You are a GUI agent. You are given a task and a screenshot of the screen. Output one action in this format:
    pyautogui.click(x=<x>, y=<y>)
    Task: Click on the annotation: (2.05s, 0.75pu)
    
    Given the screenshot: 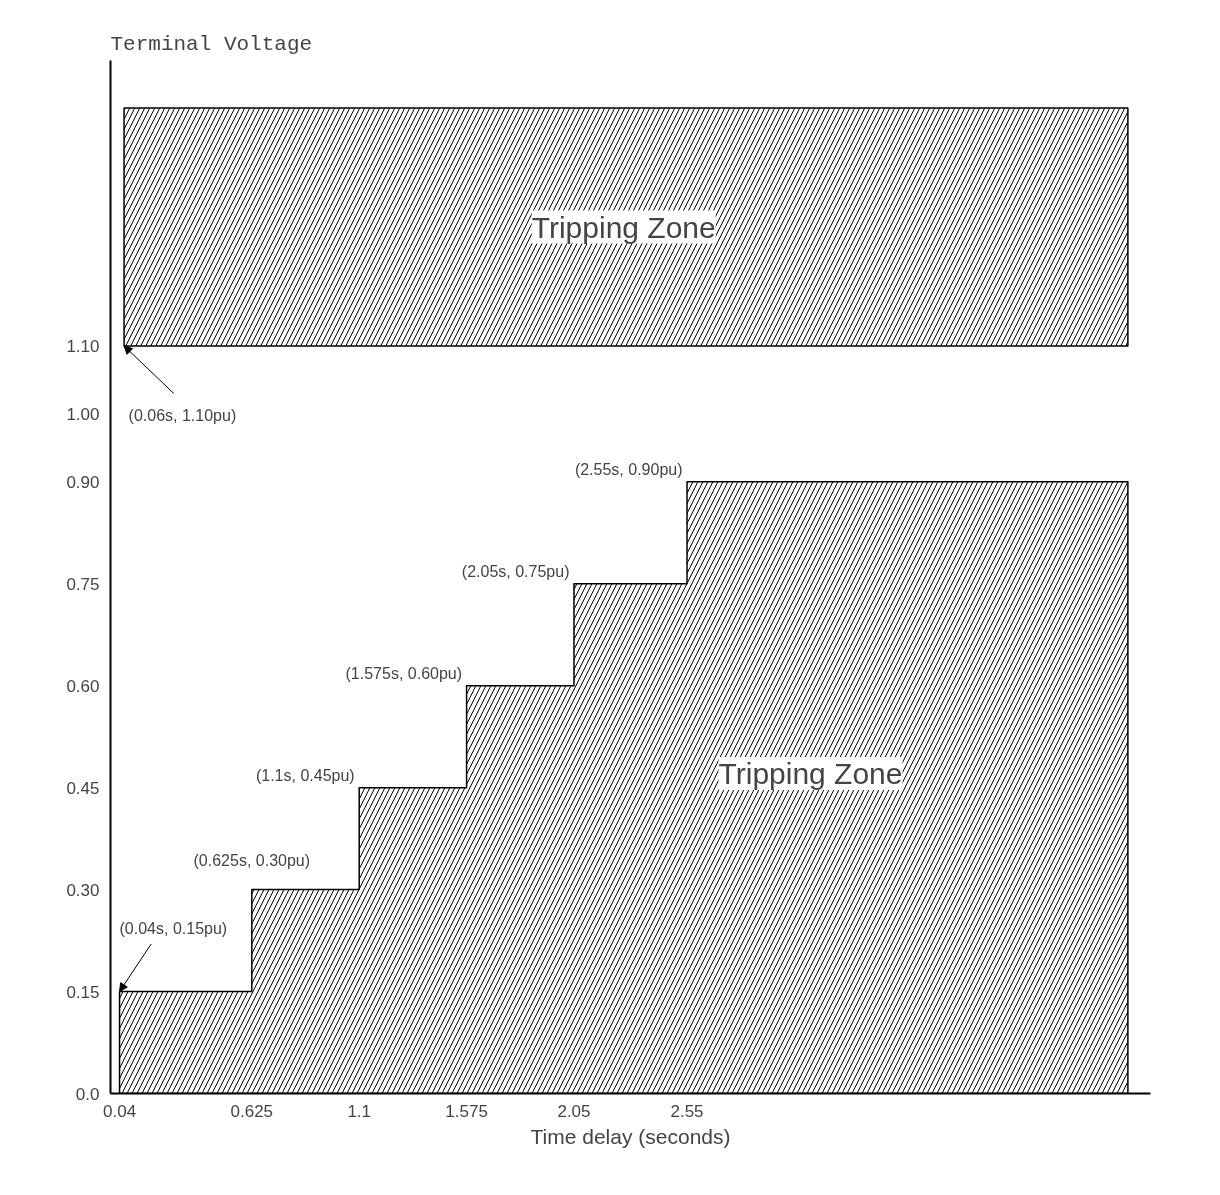 What is the action you would take?
    pyautogui.click(x=515, y=572)
    